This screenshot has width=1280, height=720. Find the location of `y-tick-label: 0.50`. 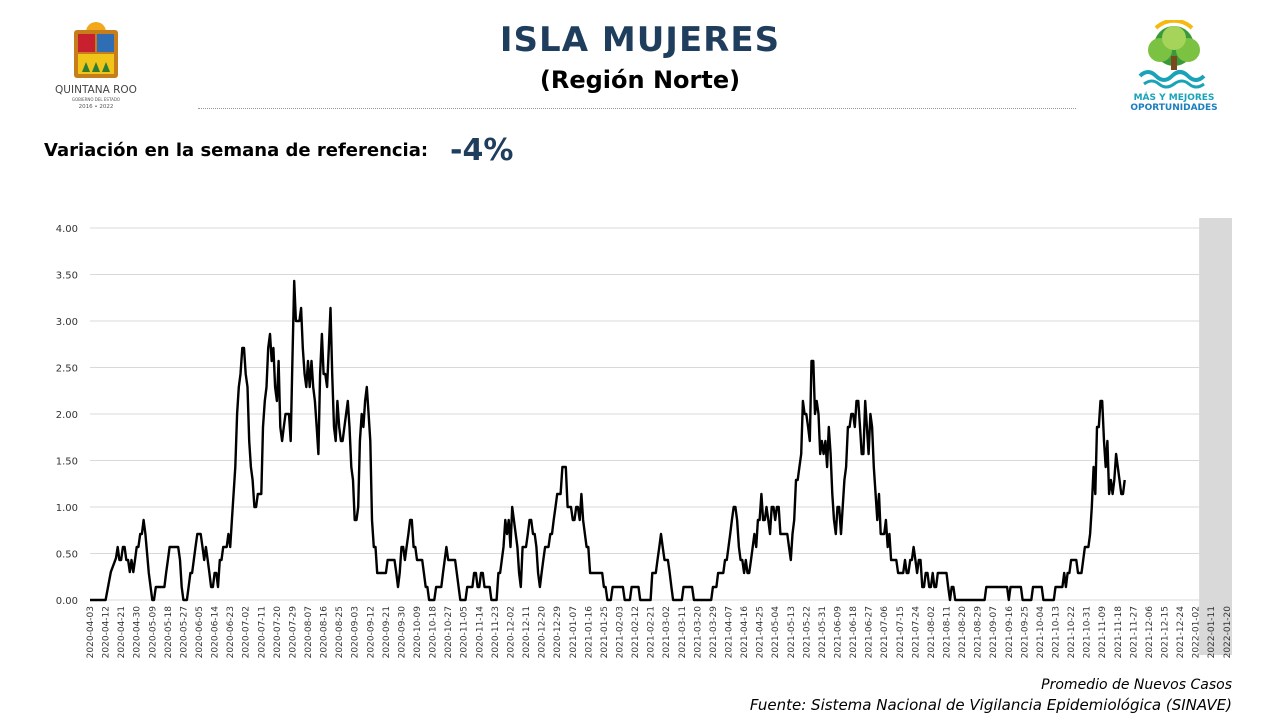

y-tick-label: 0.50 is located at coordinates (67, 555).